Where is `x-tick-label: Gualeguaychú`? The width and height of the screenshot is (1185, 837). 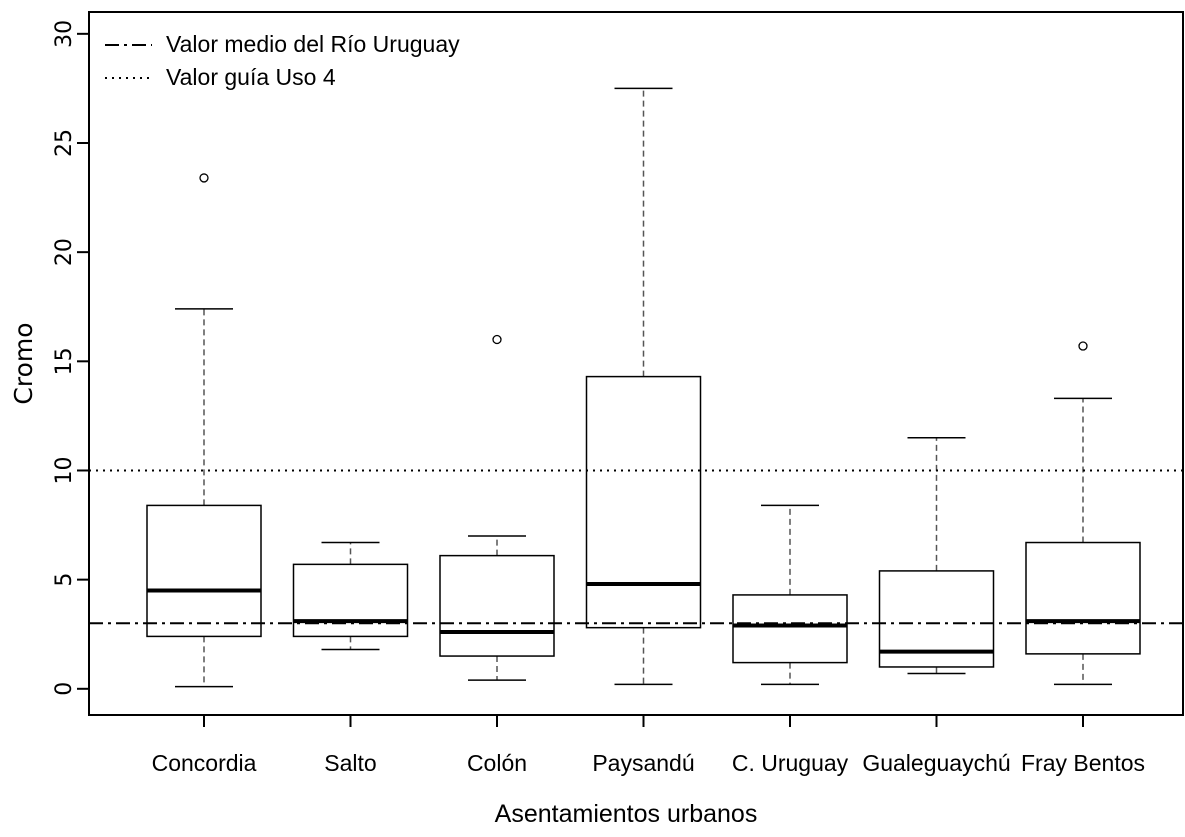
x-tick-label: Gualeguaychú is located at coordinates (936, 763).